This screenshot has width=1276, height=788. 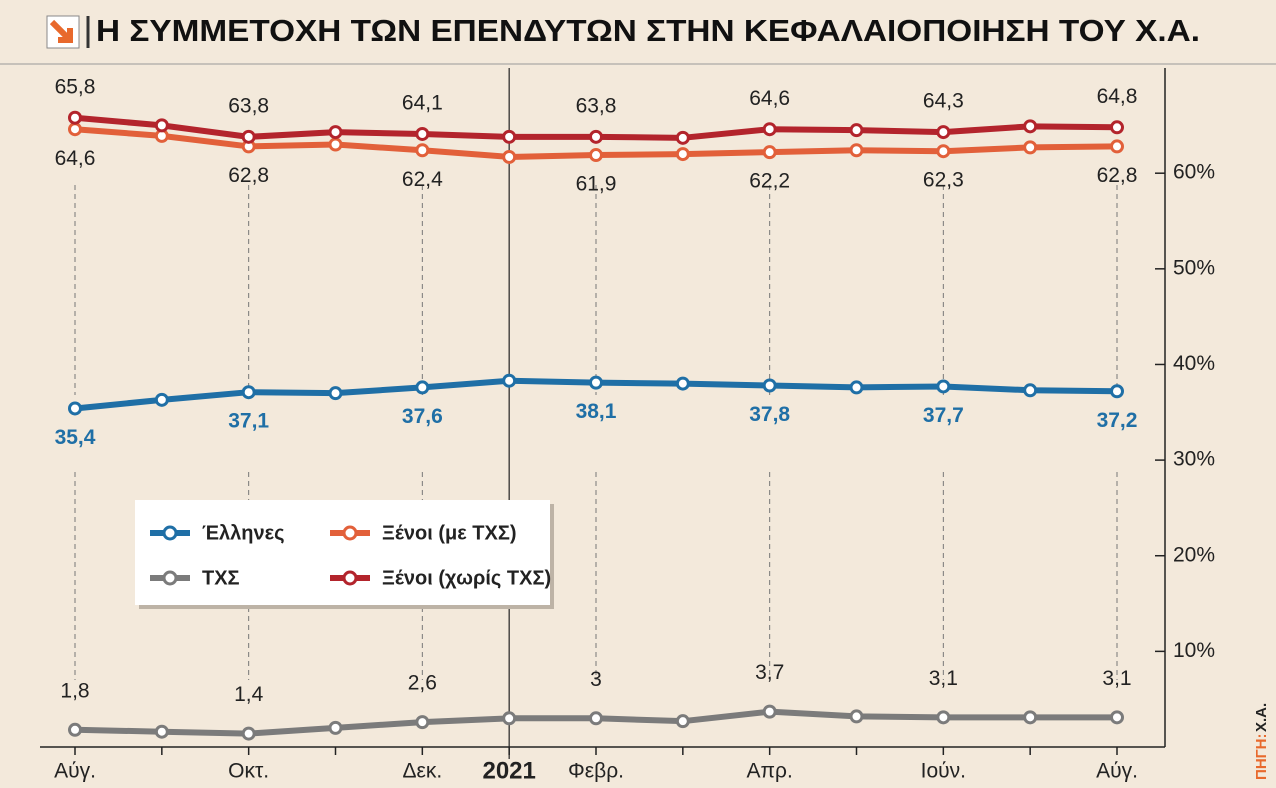 I want to click on x-tick-label: Ιούν., so click(x=943, y=771).